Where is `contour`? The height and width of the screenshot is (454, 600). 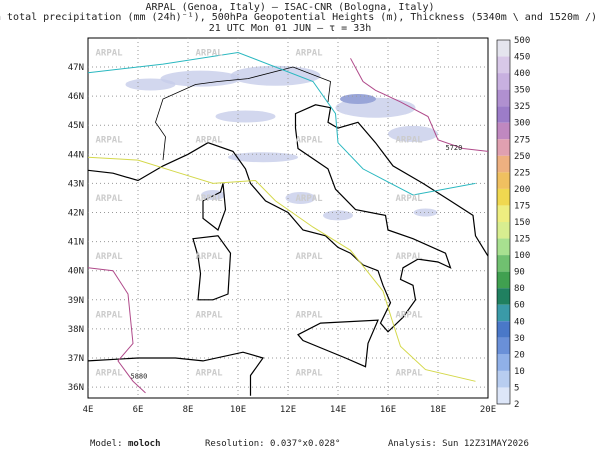 contour is located at coordinates (116, 330).